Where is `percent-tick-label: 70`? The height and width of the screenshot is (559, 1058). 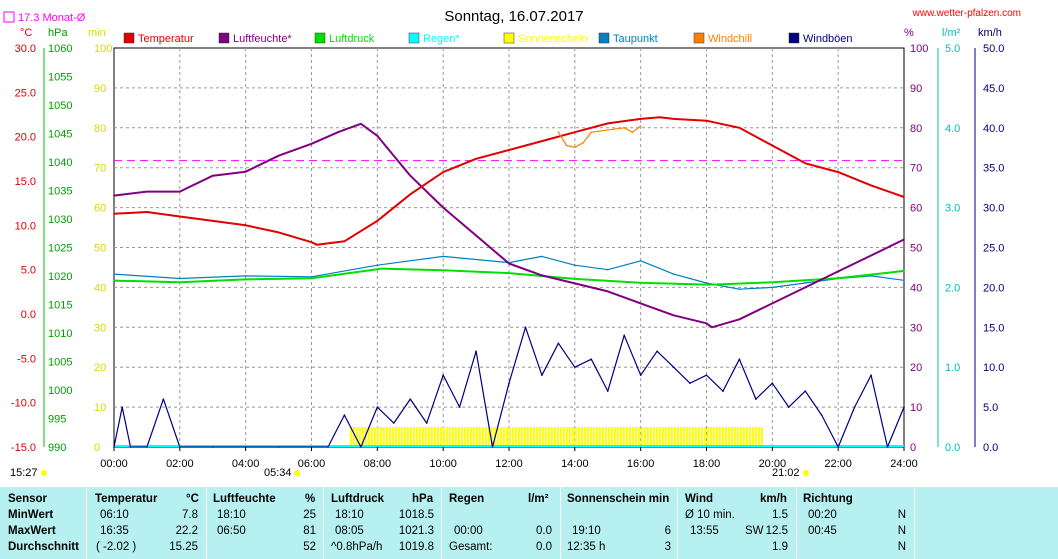 percent-tick-label: 70 is located at coordinates (916, 169).